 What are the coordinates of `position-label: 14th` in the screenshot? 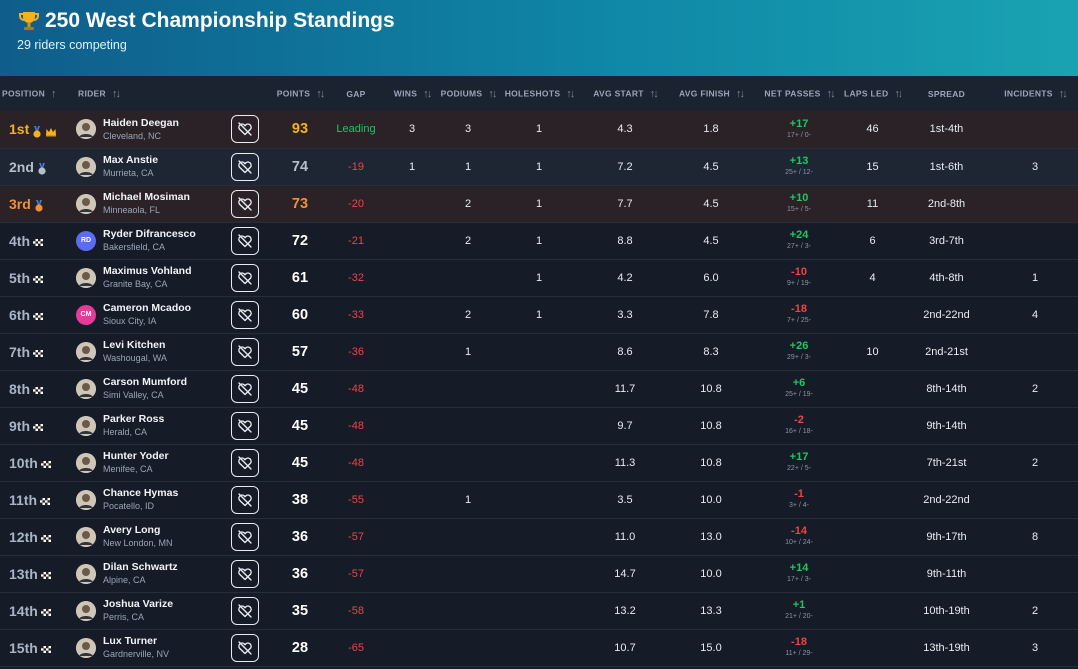 It's located at (23, 610).